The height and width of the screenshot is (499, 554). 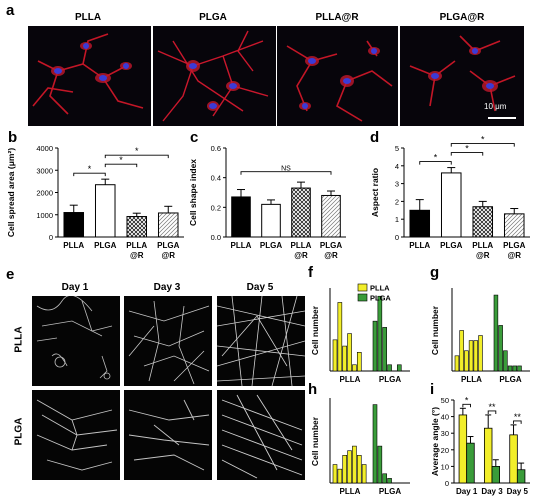 I want to click on panel-d-ytick-label: 2, so click(x=397, y=201).